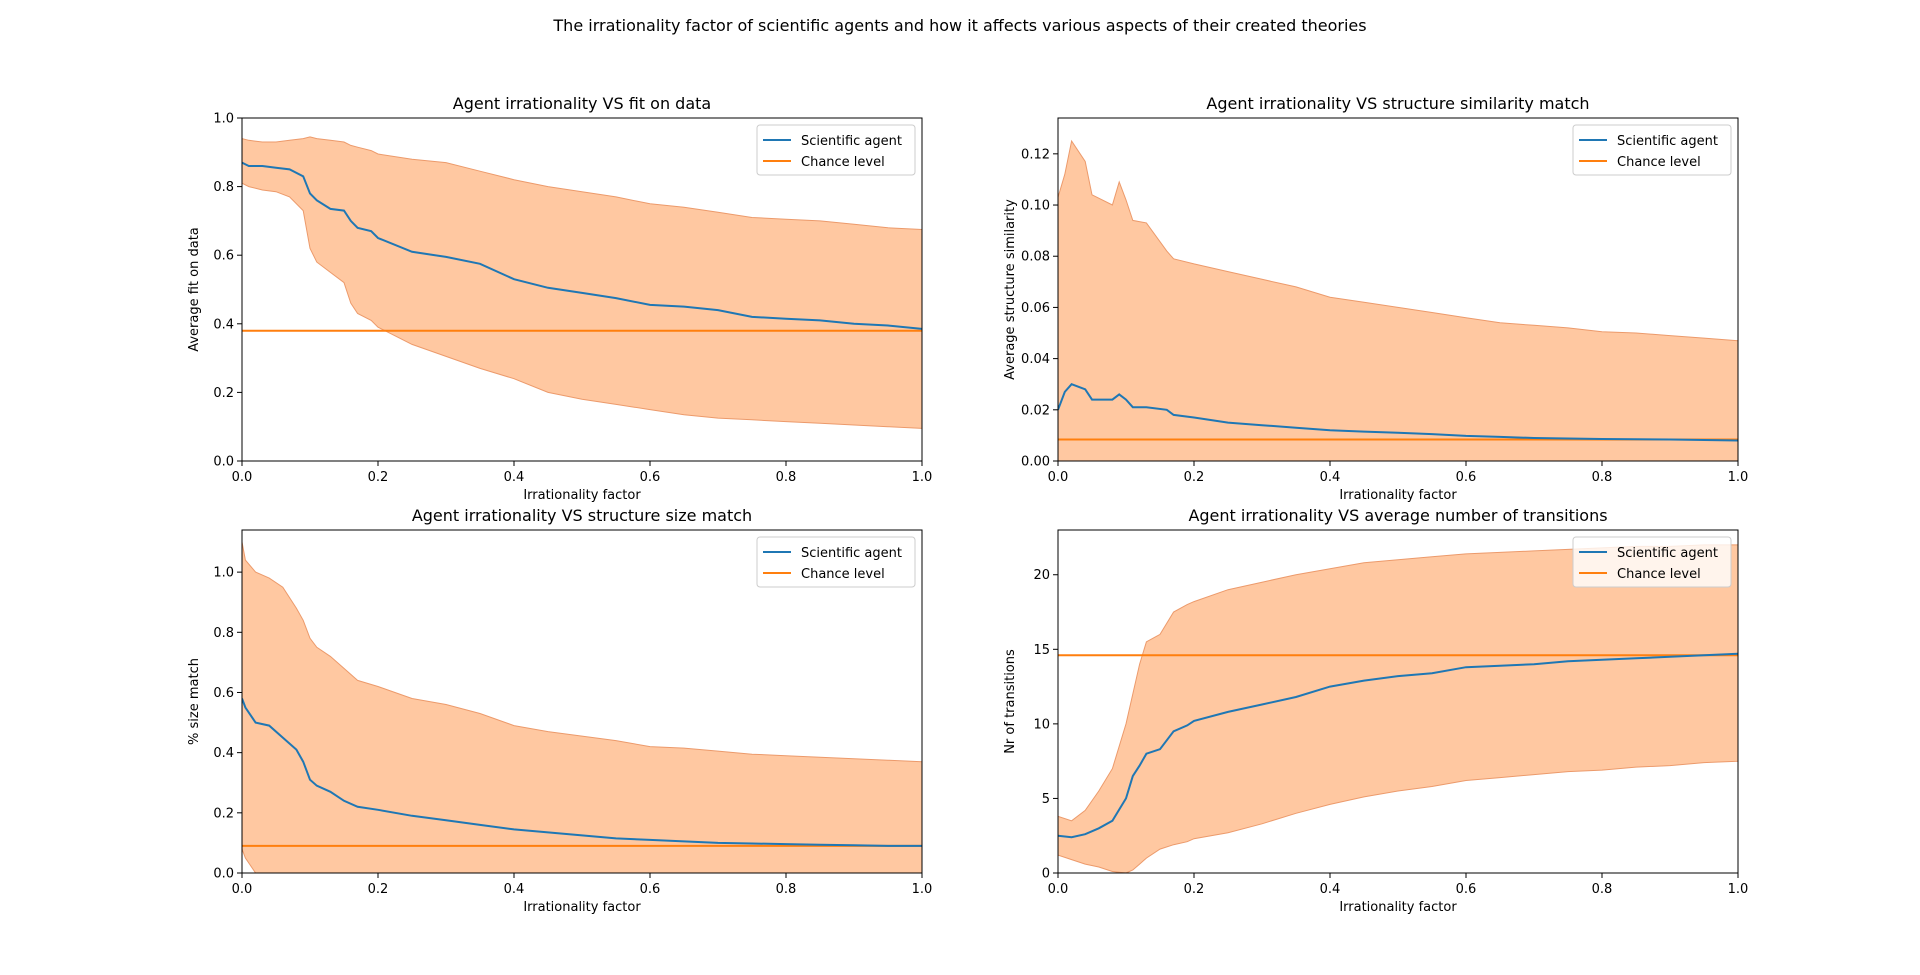 The image size is (1920, 975). Describe the element at coordinates (1041, 650) in the screenshot. I see `y-tick-label: 15` at that location.